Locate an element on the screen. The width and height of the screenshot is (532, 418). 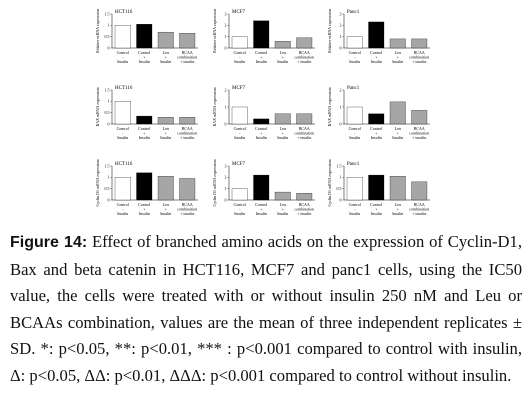
y-axis-label: Relative mRNA expression is located at coordinates (214, 31).